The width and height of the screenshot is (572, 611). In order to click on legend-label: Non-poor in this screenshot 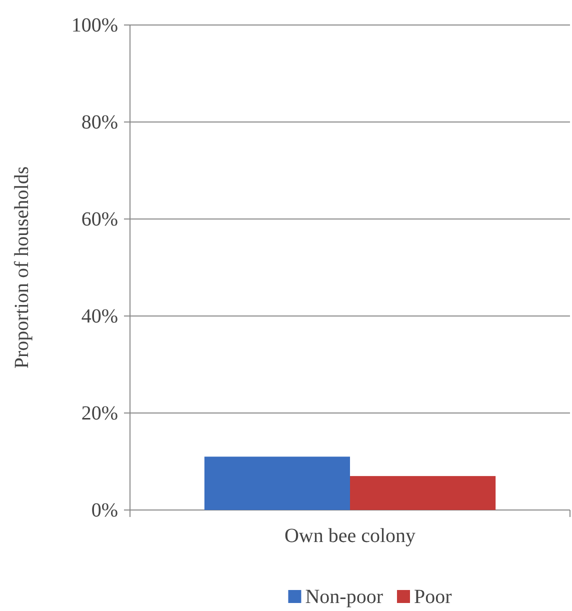, I will do `click(344, 597)`.